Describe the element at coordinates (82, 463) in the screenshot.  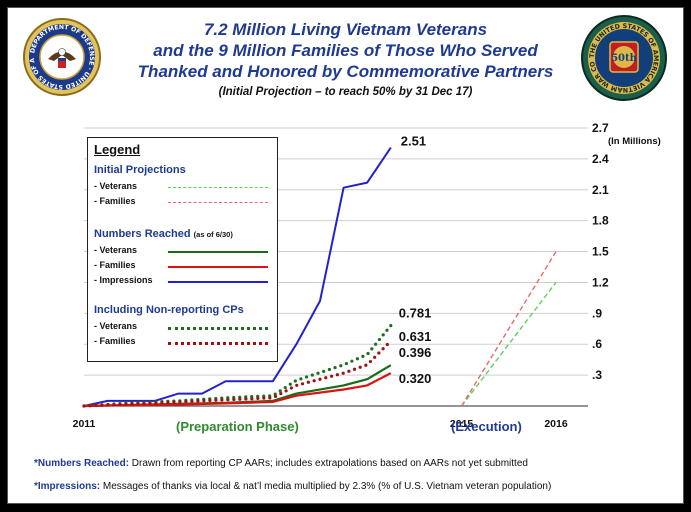
I see `footnote-1-key: *Numbers Reached:` at that location.